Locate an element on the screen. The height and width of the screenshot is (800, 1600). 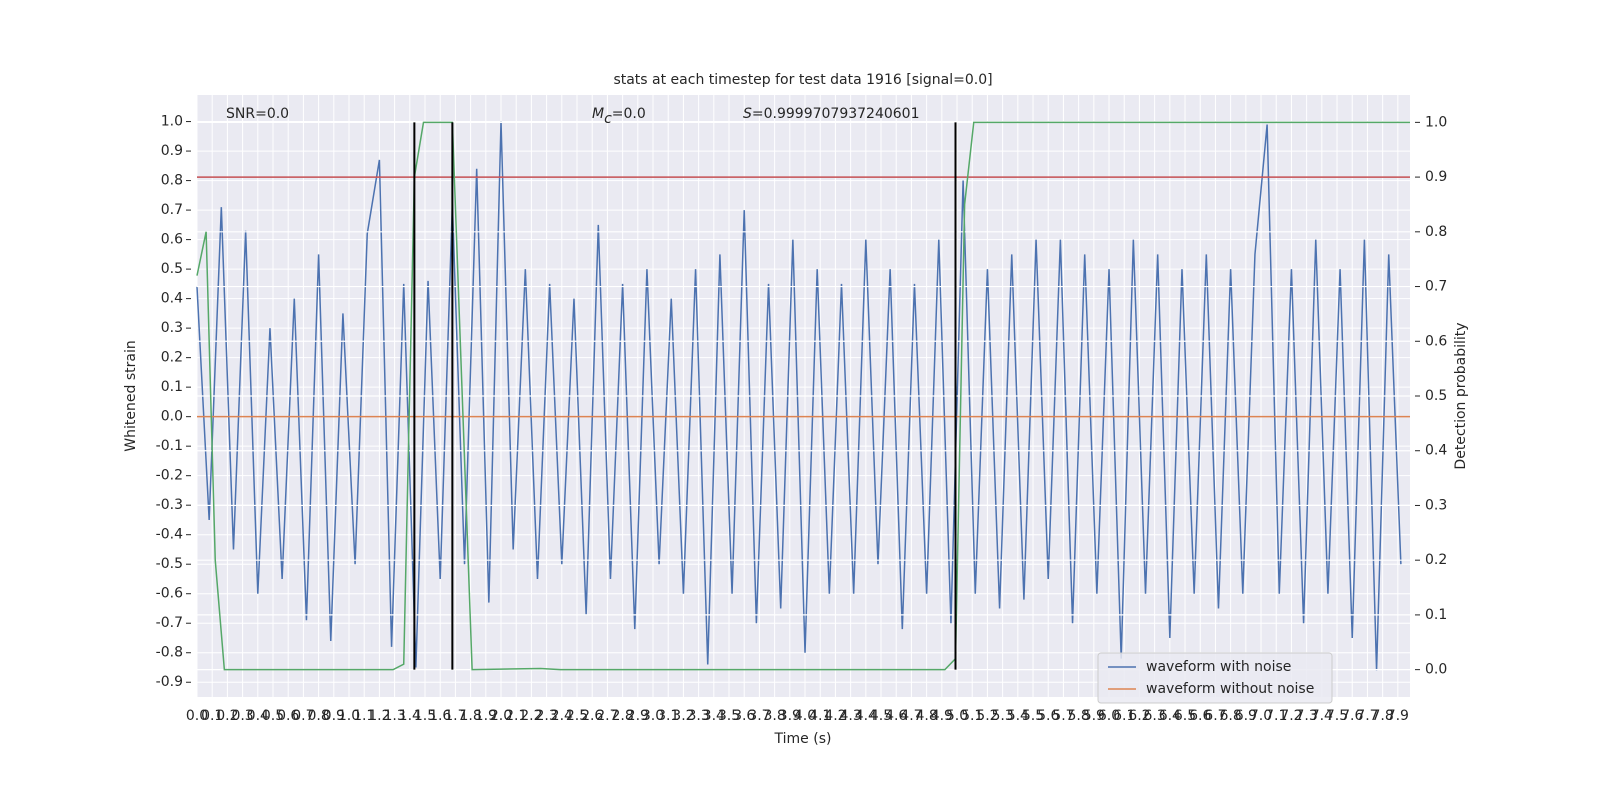
y-tick-label: 0.6 is located at coordinates (172, 240).